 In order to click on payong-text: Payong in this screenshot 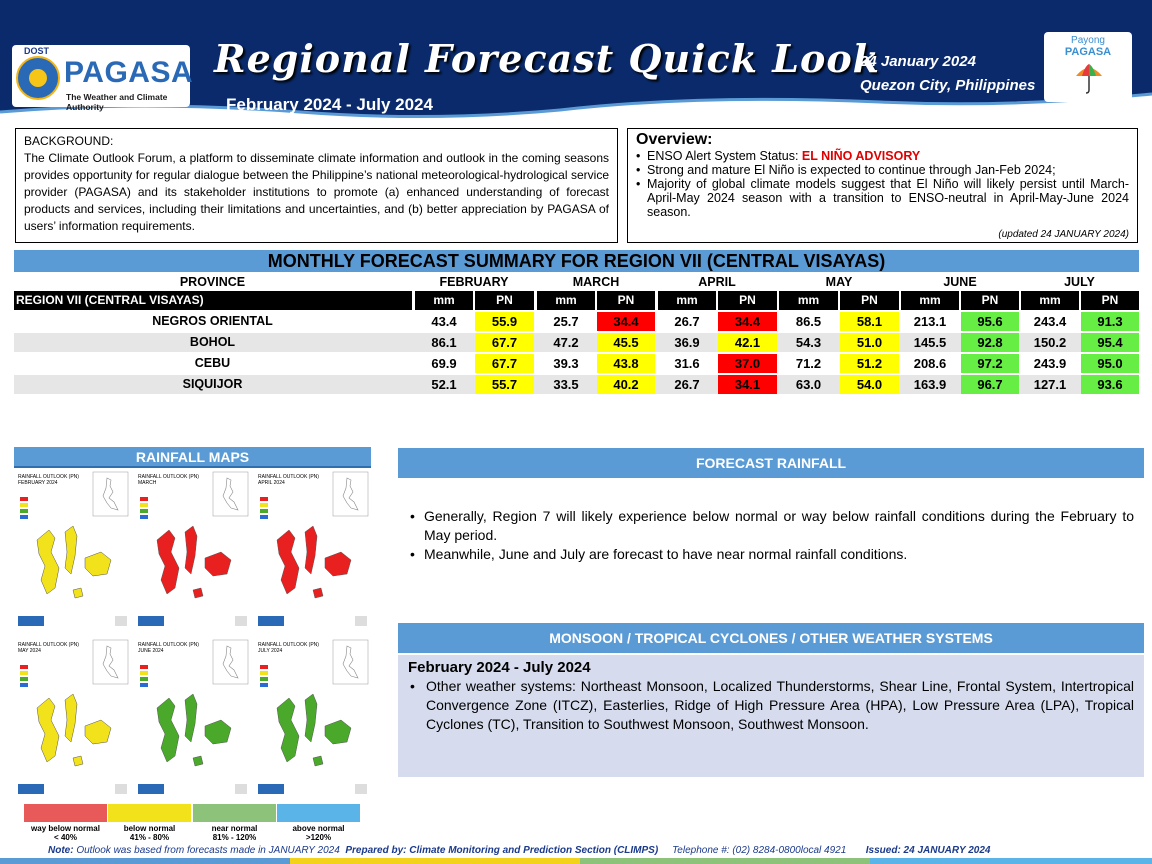, I will do `click(1088, 40)`.